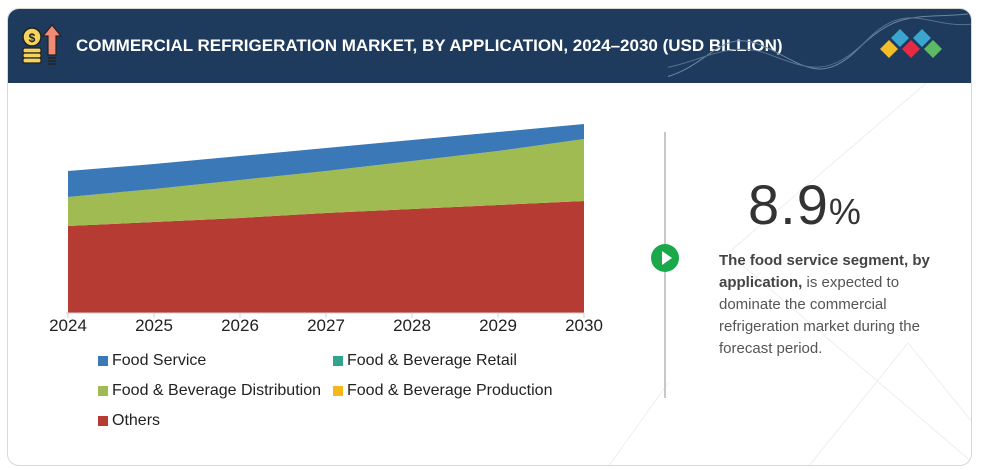 The image size is (981, 470). Describe the element at coordinates (154, 325) in the screenshot. I see `x-tick-label: 2025` at that location.